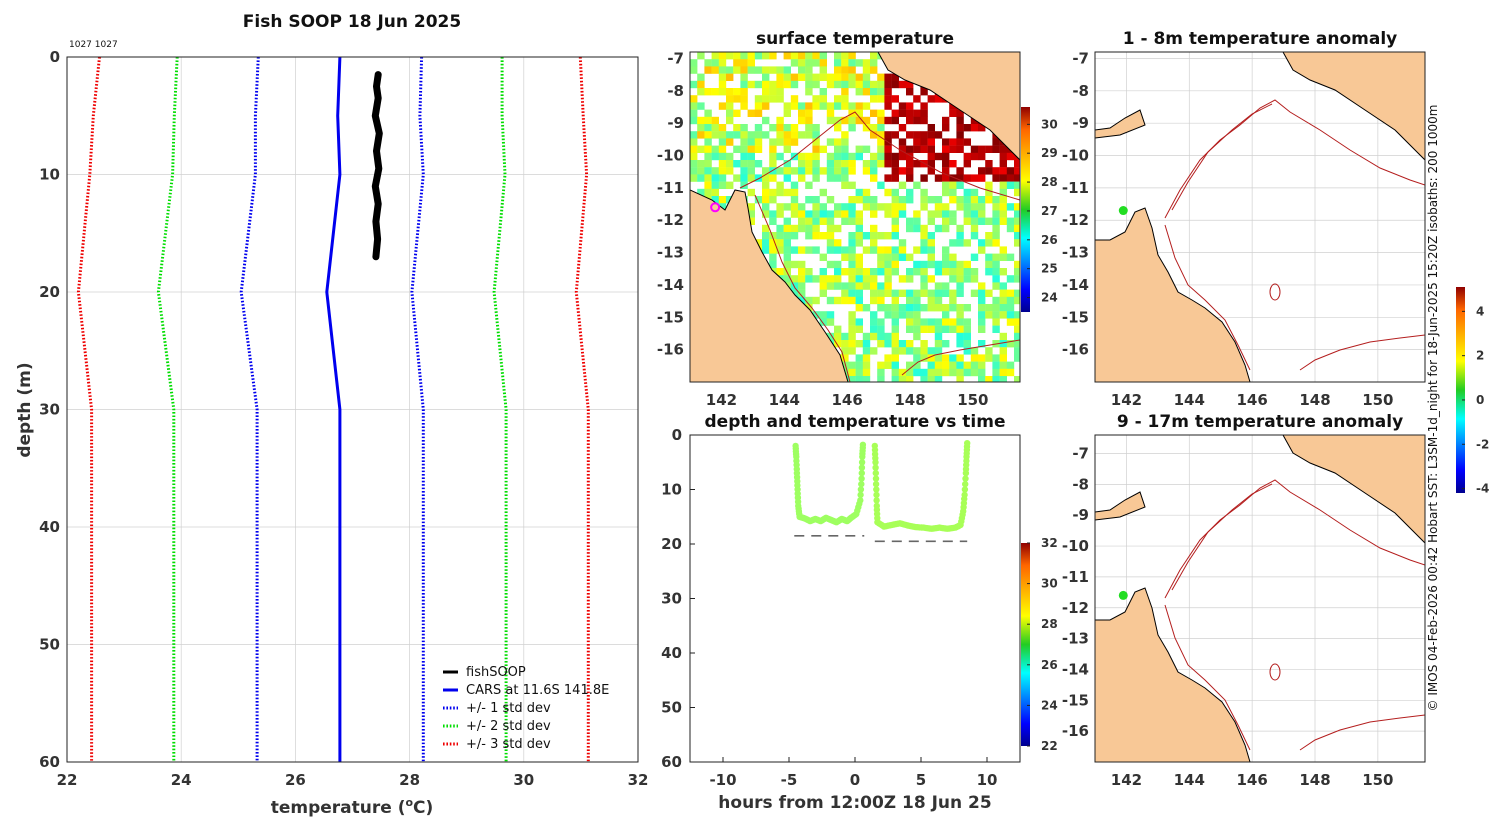 The image size is (1500, 820). Describe the element at coordinates (352, 22) in the screenshot. I see `profile-title: Fish SOOP 18 Jun 2025` at that location.